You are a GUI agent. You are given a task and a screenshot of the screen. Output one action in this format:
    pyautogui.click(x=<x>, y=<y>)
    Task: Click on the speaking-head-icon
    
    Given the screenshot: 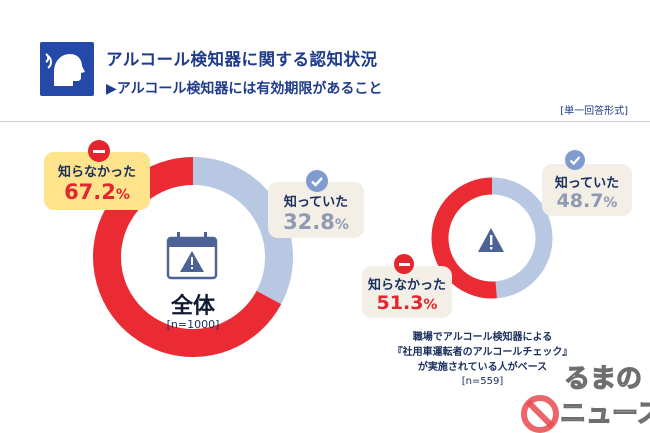 What is the action you would take?
    pyautogui.click(x=65, y=69)
    